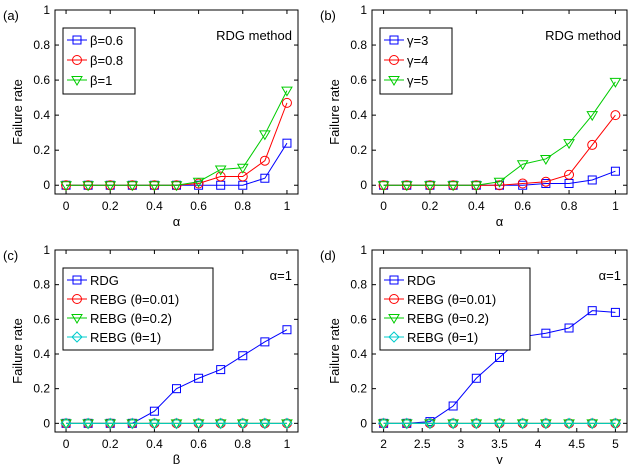 This screenshot has height=469, width=634. I want to click on panel-label: (c), so click(10, 255).